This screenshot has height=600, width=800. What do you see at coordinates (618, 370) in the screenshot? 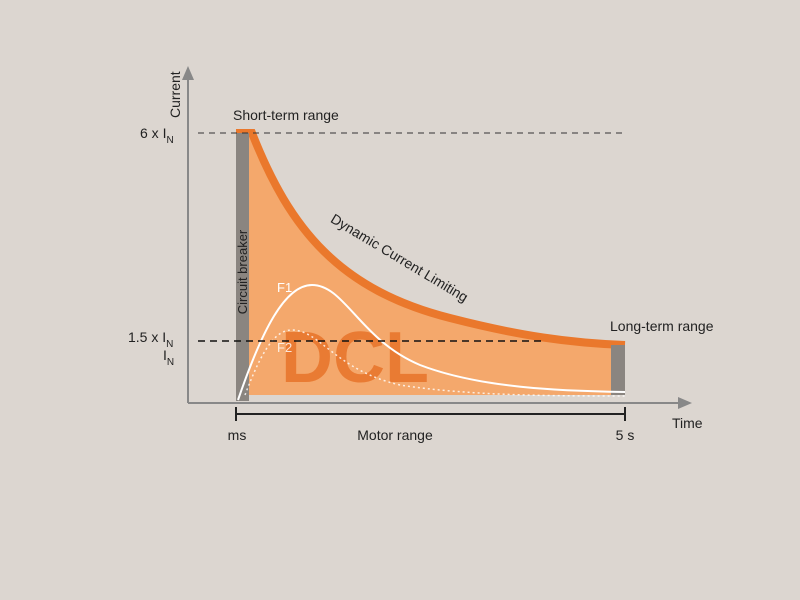
I see `long-term-bar` at bounding box center [618, 370].